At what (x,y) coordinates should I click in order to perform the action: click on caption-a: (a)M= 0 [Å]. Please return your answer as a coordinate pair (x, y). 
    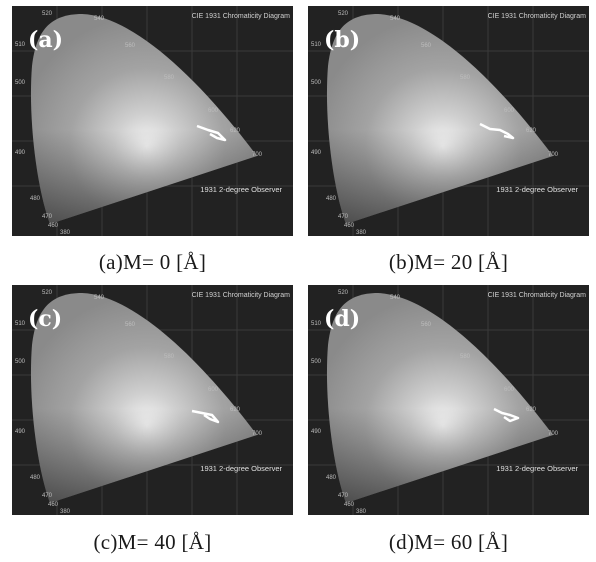
    Looking at the image, I should click on (152, 262).